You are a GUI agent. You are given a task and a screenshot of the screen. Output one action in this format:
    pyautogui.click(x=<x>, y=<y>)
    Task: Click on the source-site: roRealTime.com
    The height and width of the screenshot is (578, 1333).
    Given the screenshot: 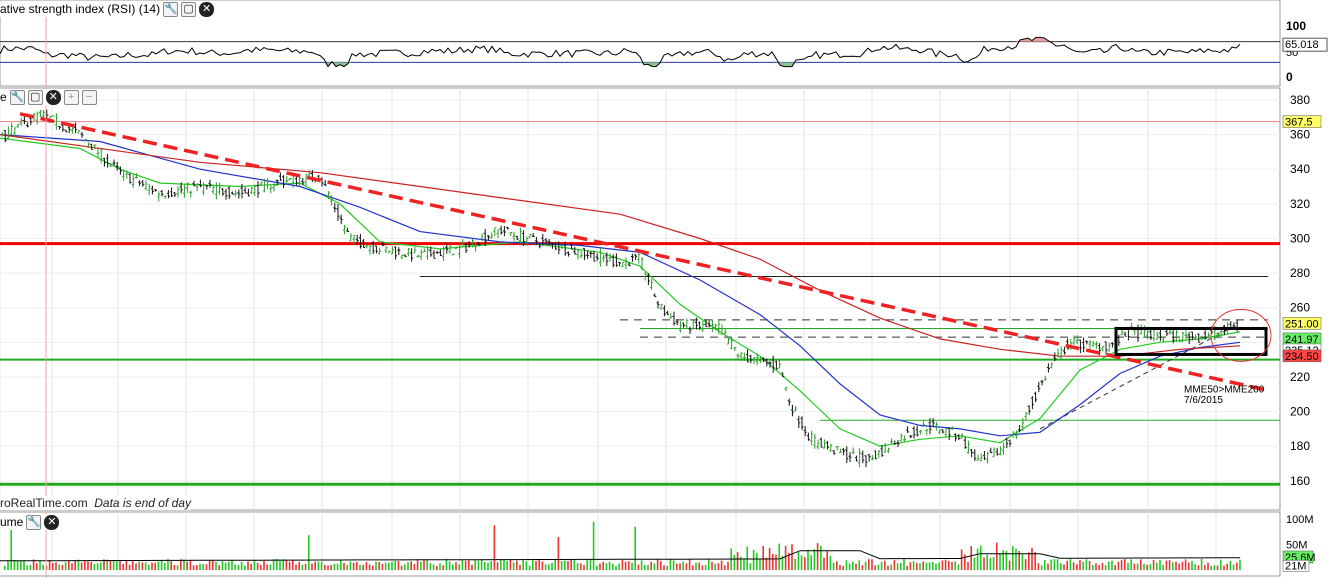 What is the action you would take?
    pyautogui.click(x=44, y=503)
    